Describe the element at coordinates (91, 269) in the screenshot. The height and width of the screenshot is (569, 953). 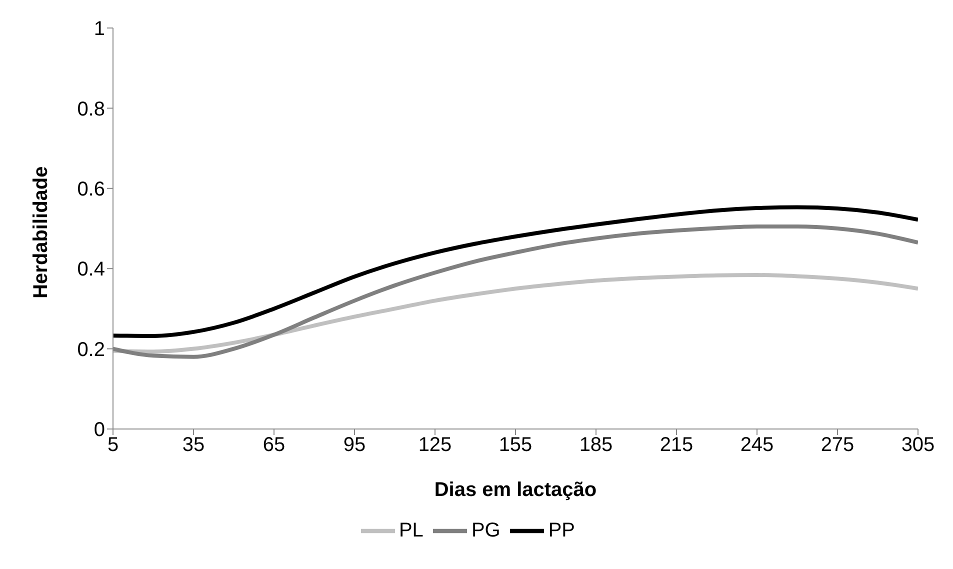
I see `y-tick-label: 0.4` at that location.